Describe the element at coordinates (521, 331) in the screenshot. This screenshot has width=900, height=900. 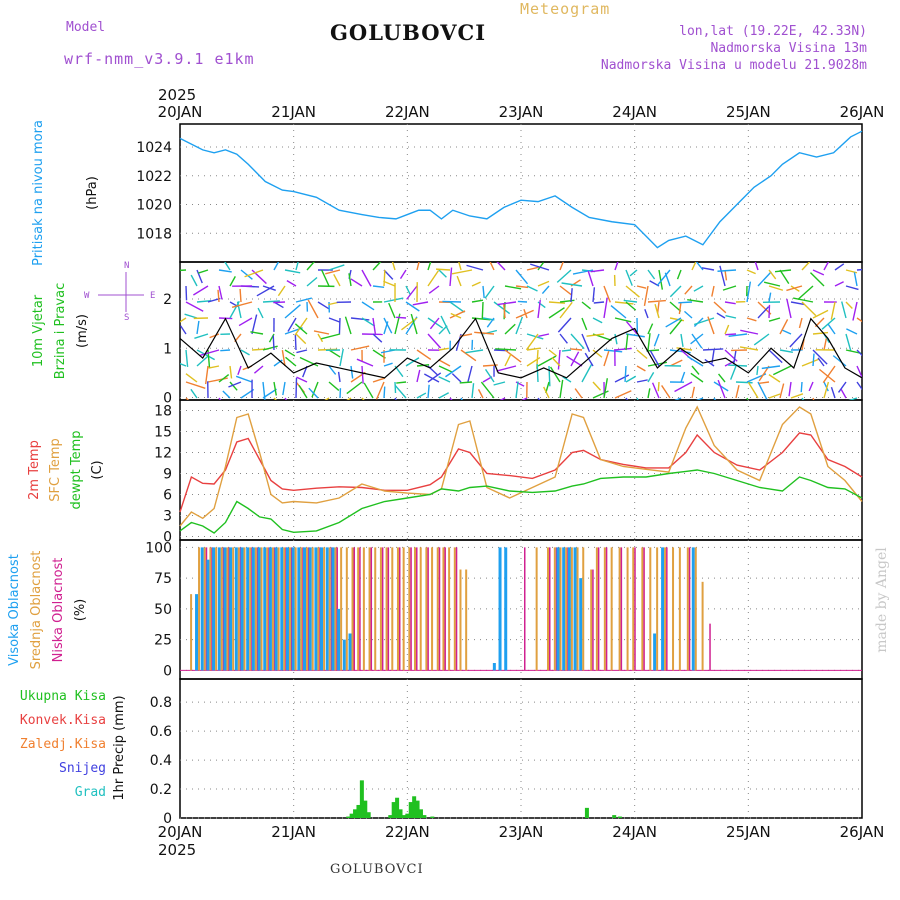
I see `wind-arrow-field` at that location.